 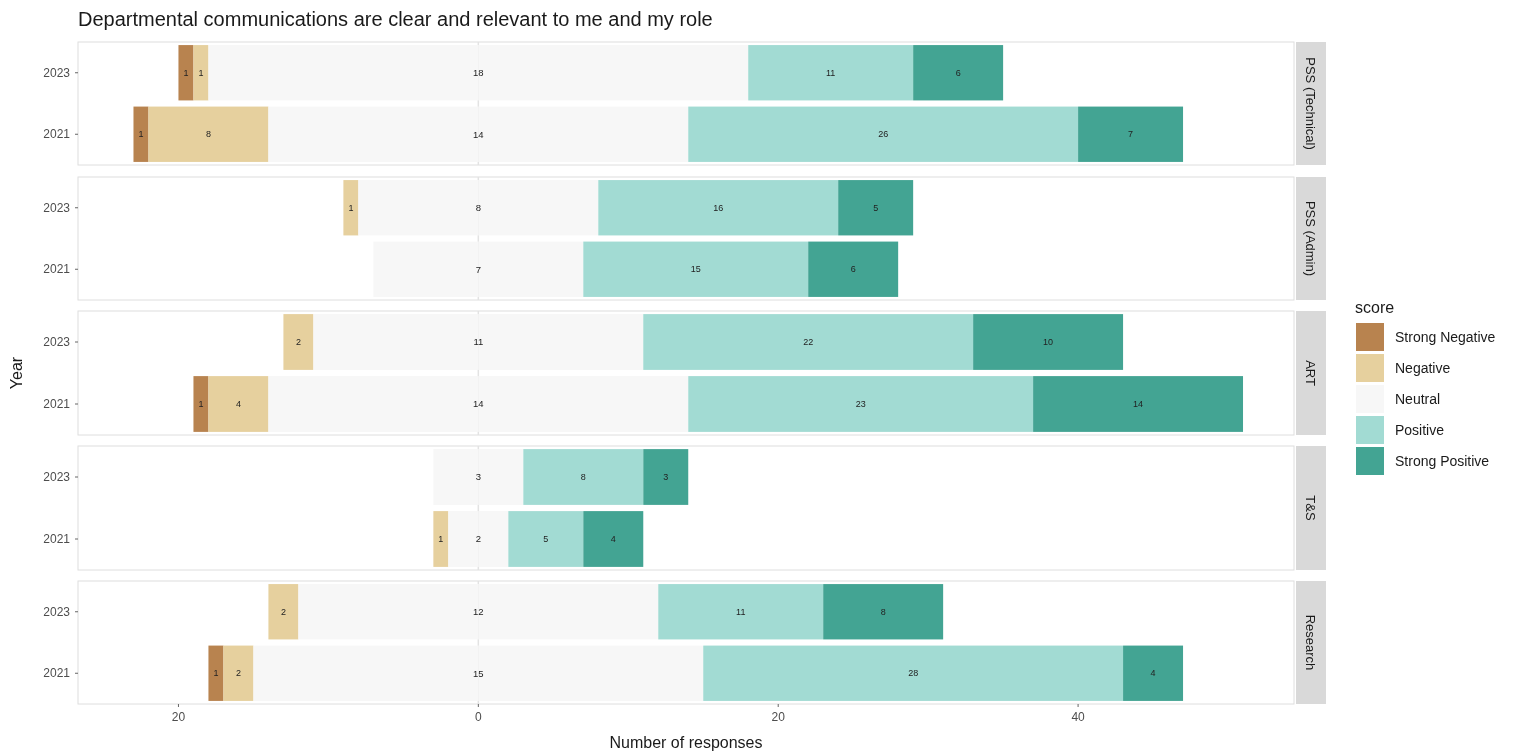 I want to click on data-label: 16, so click(x=718, y=207).